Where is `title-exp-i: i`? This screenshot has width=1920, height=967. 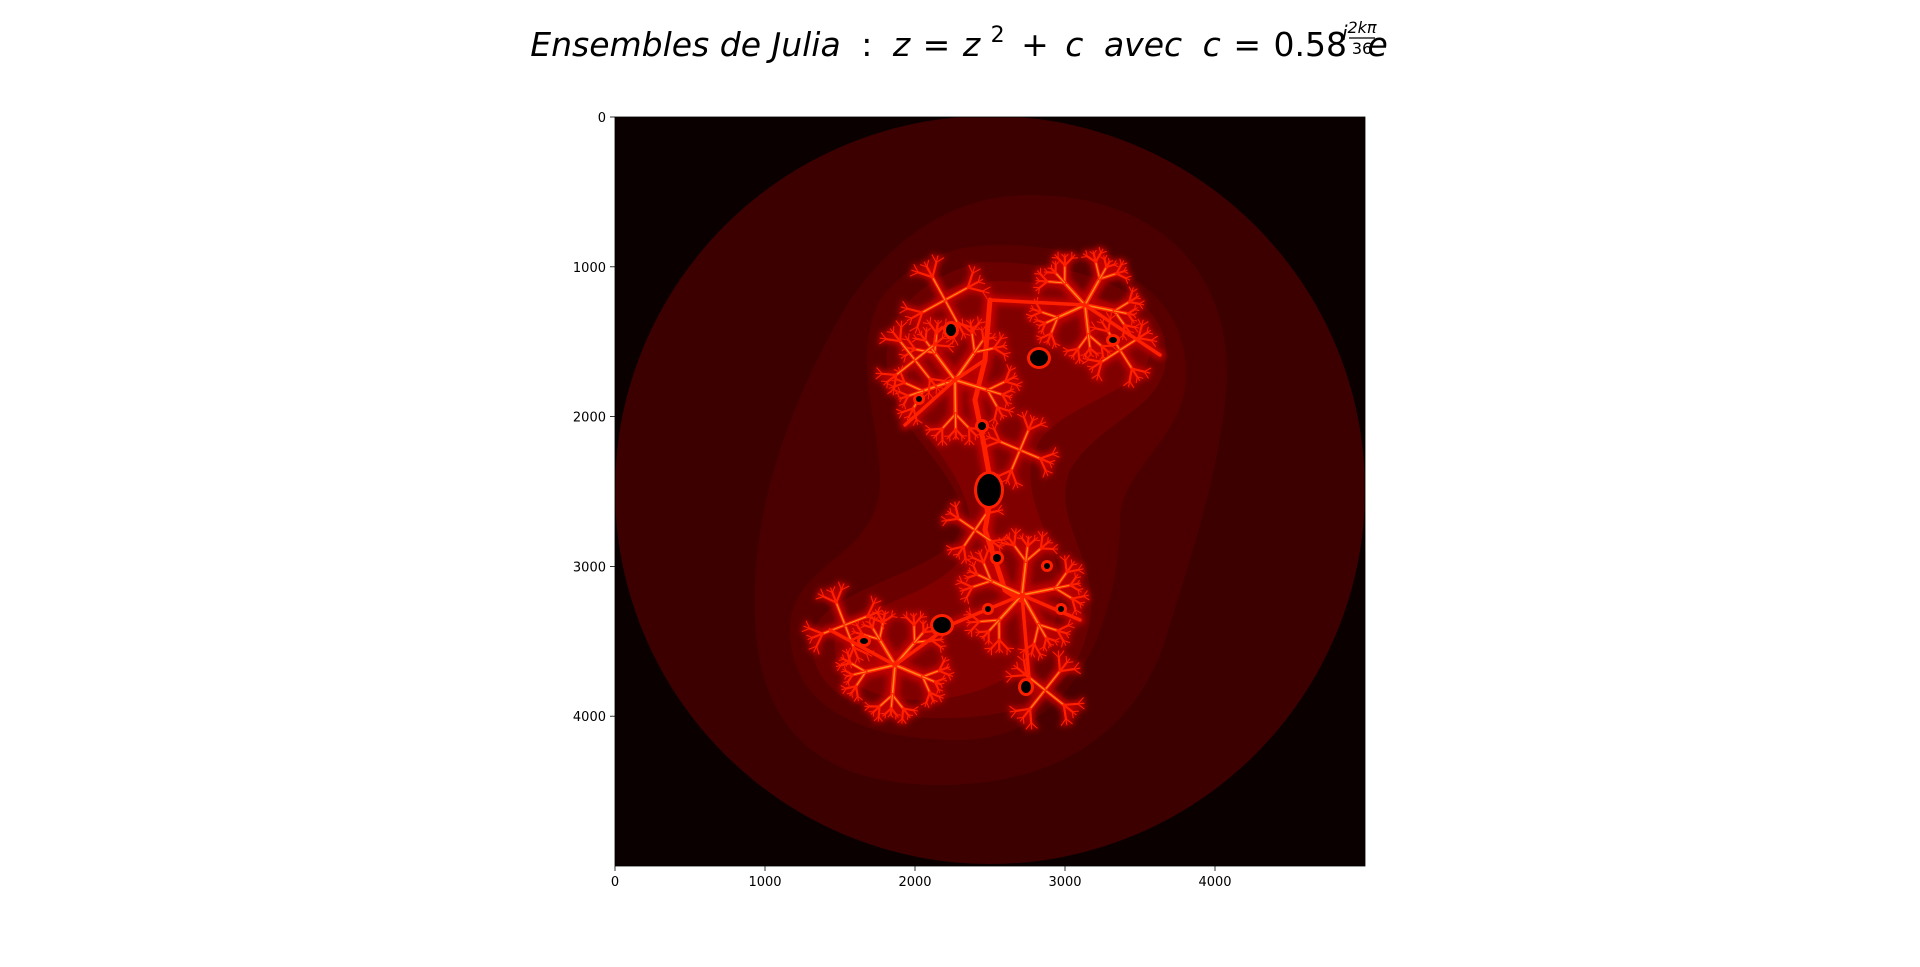
title-exp-i: i is located at coordinates (1345, 33).